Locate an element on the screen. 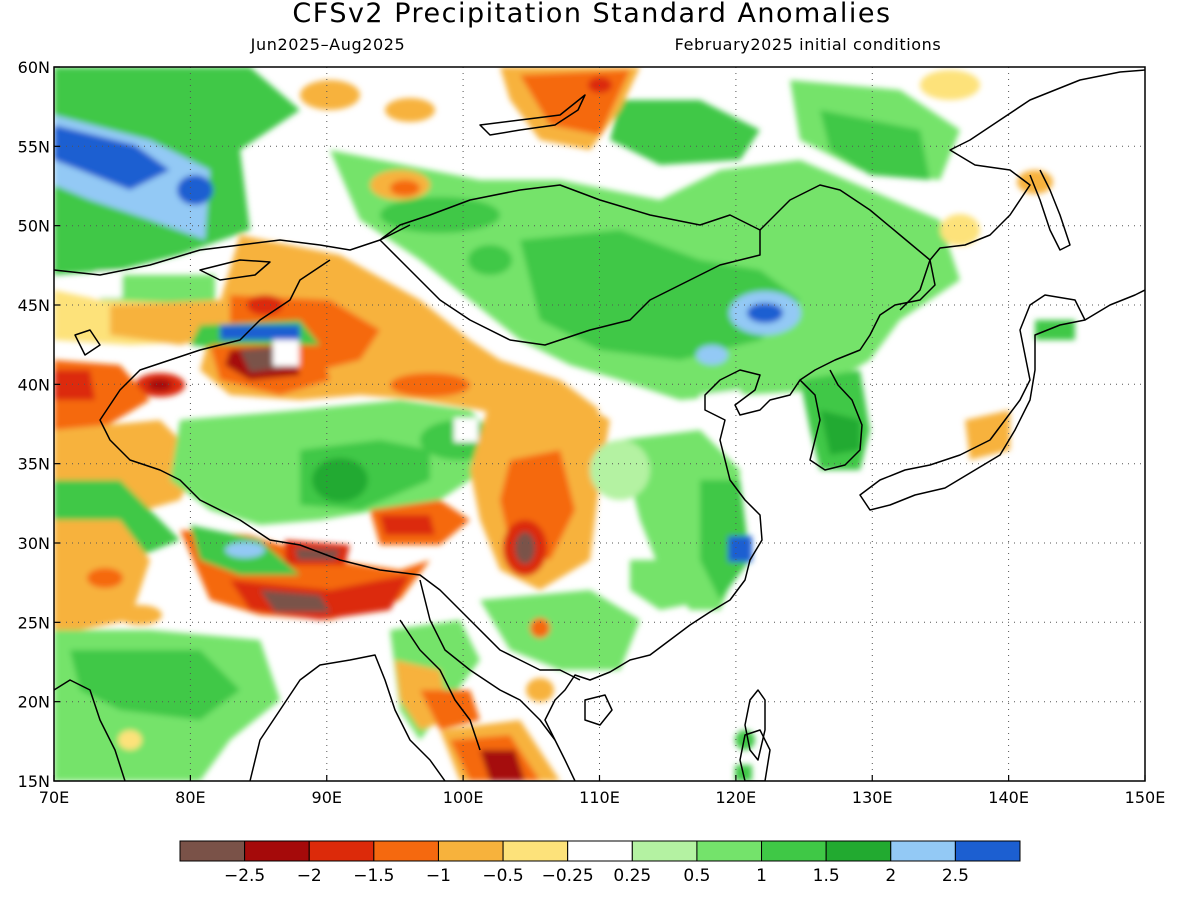 This screenshot has width=1200, height=900. lat-tick-label: 45N is located at coordinates (34, 305).